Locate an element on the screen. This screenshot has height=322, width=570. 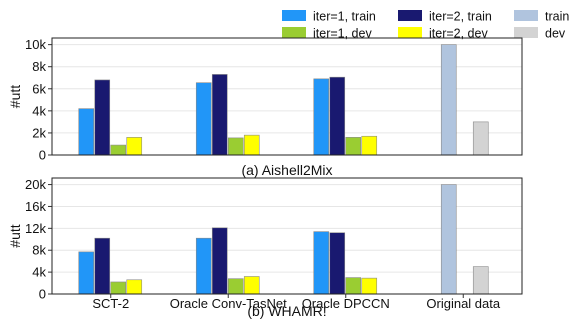
panel-caption: (a) Aishell2Mix is located at coordinates (286, 170).